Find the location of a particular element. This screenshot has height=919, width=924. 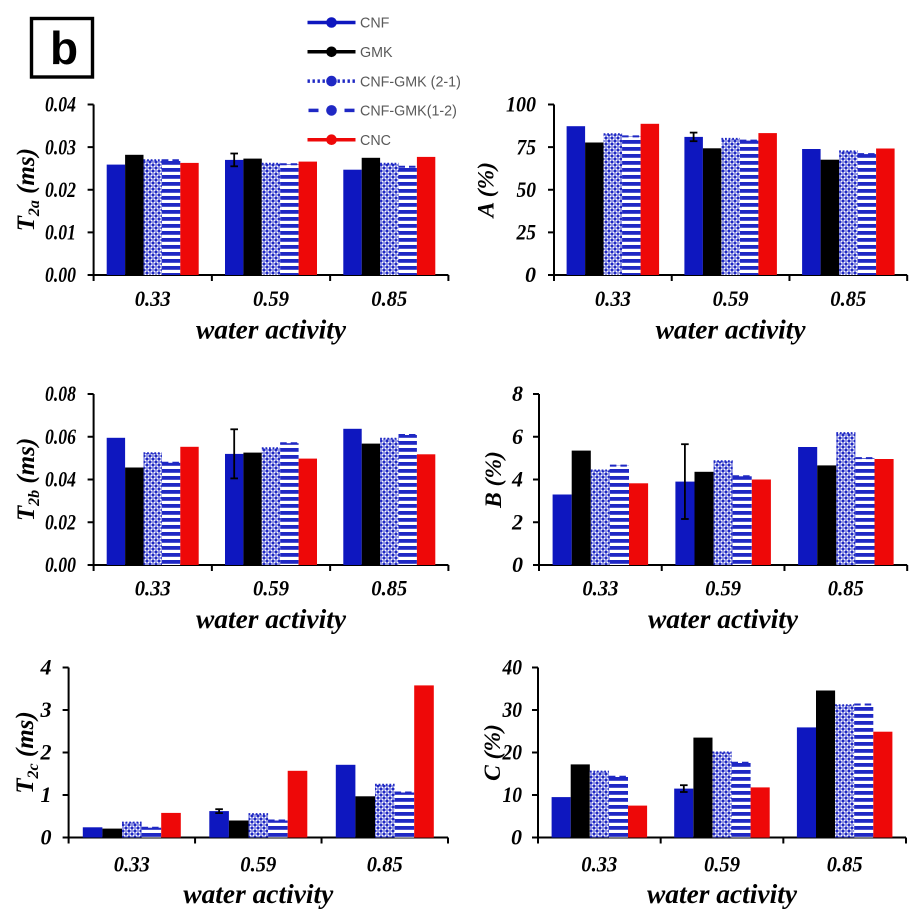

svg-text: 8 is located at coordinates (517, 393).